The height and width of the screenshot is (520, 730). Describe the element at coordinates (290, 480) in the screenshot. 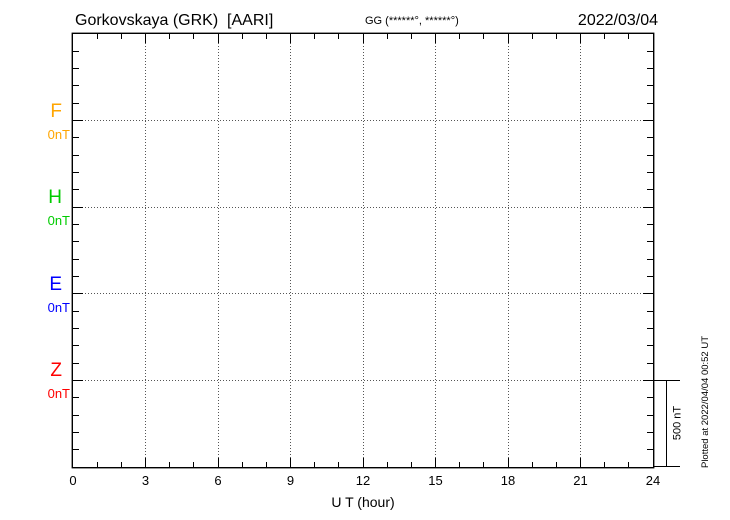

I see `x-tick-label-9: 9` at that location.